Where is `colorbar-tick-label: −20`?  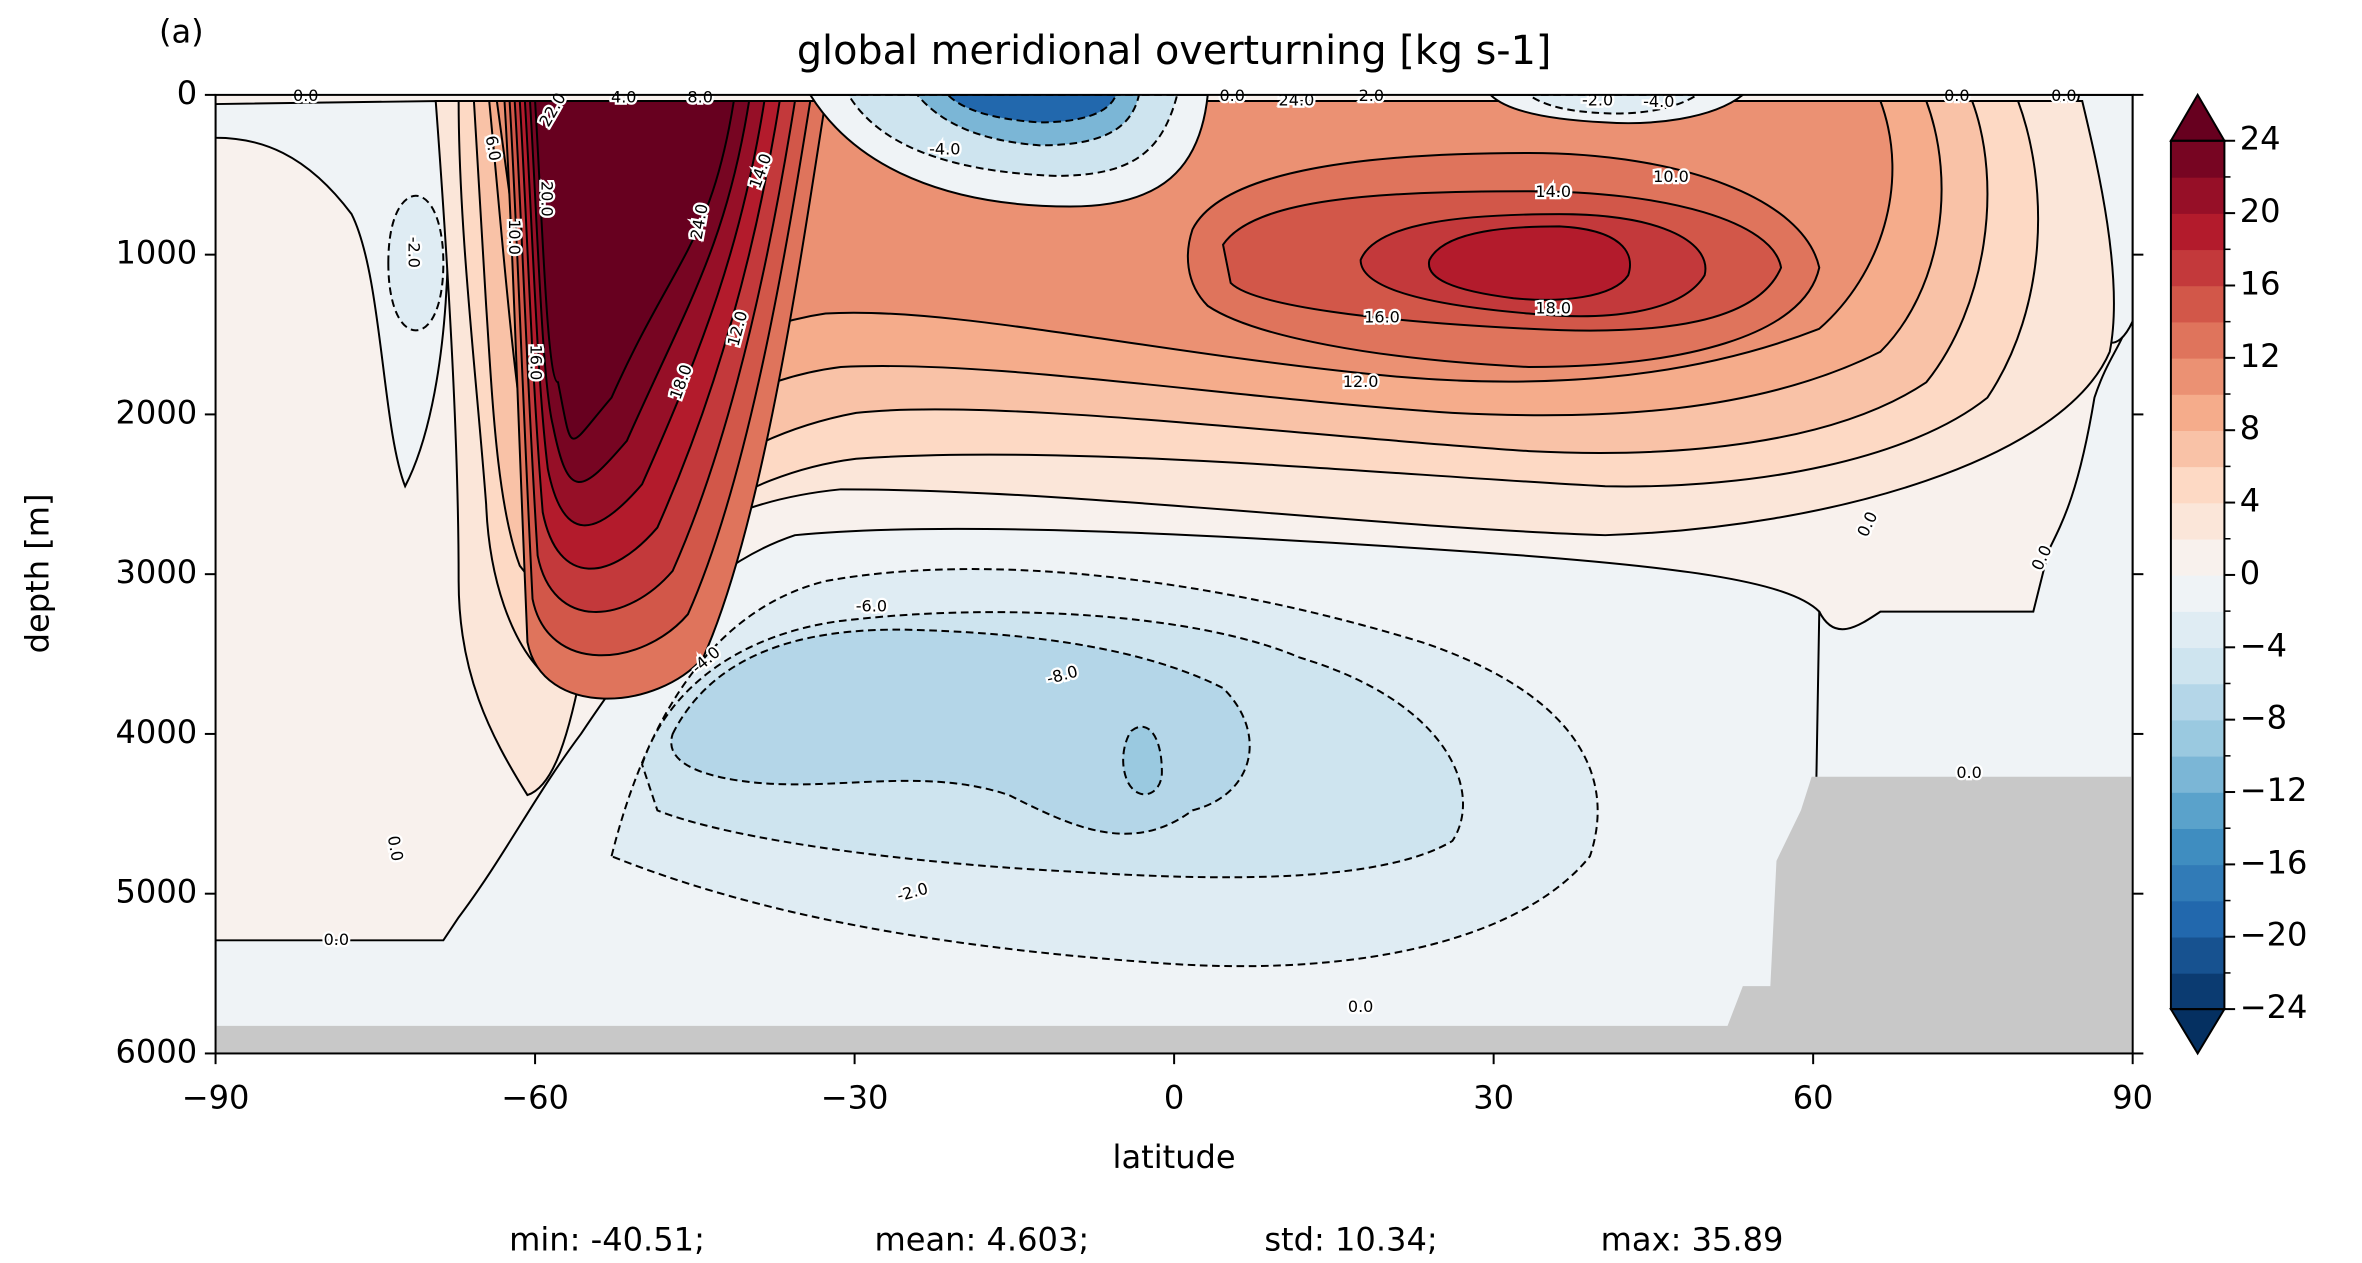
colorbar-tick-label: −20 is located at coordinates (2274, 935).